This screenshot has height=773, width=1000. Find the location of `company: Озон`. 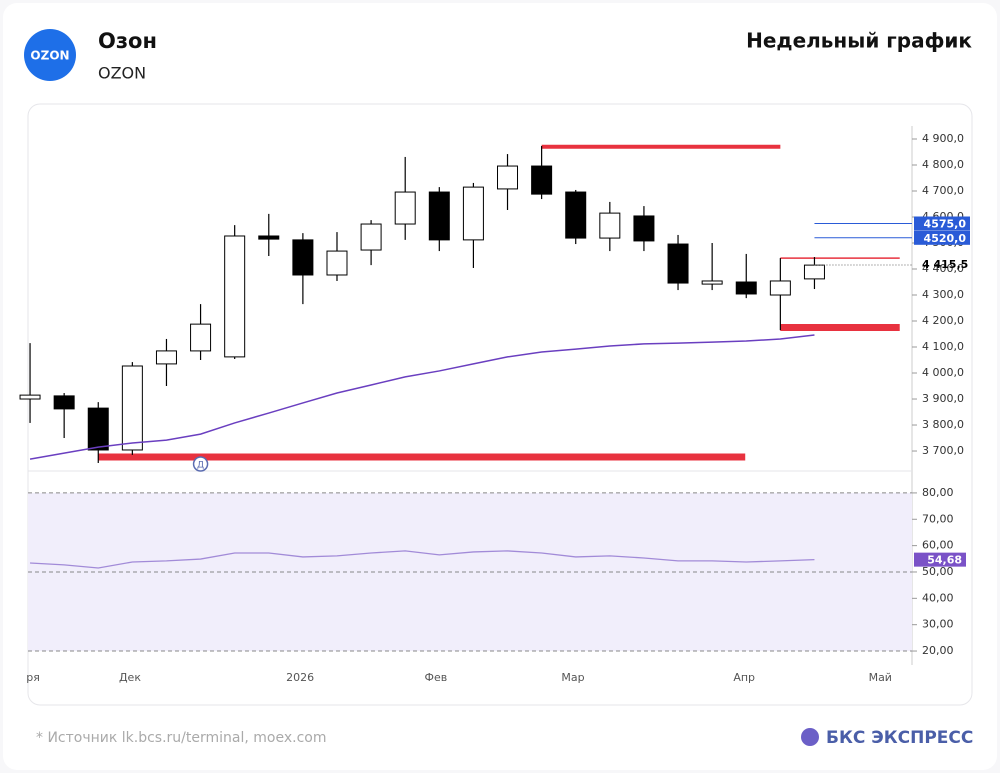

company: Озон is located at coordinates (127, 41).